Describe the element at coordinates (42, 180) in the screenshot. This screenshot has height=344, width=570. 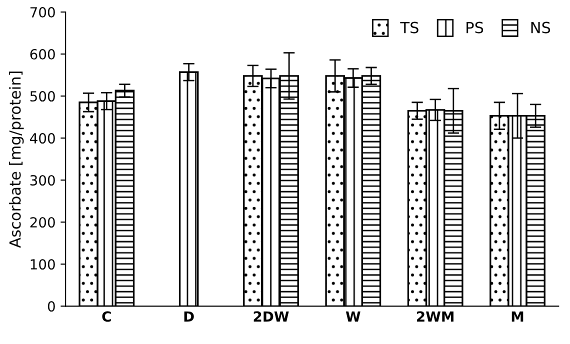
I see `y-tick-label: 300` at that location.